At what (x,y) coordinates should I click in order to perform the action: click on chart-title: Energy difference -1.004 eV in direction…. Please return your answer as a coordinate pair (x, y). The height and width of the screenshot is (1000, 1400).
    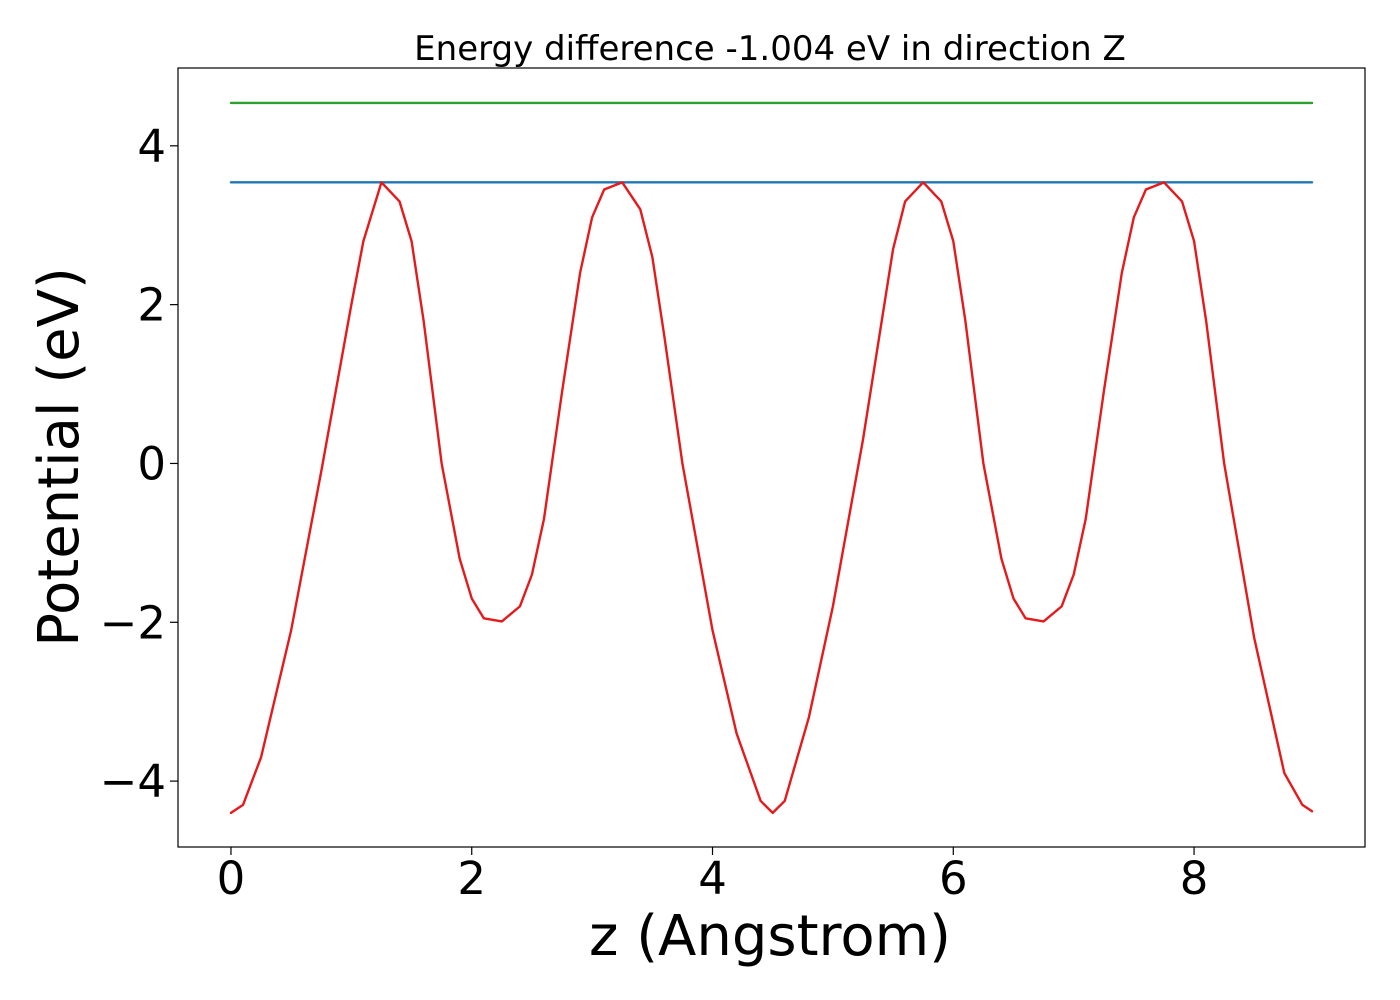
    Looking at the image, I should click on (770, 49).